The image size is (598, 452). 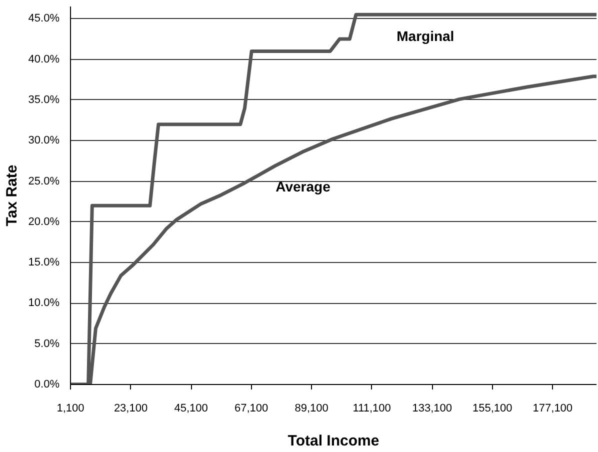 What do you see at coordinates (425, 36) in the screenshot?
I see `series-label: Marginal` at bounding box center [425, 36].